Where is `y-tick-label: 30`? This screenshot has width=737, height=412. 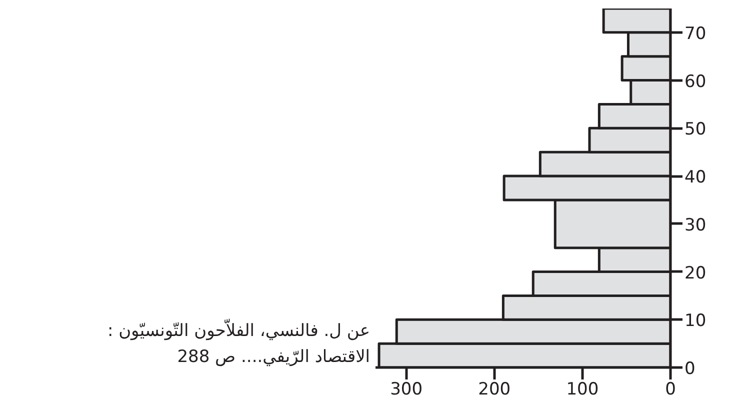
y-tick-label: 30 is located at coordinates (695, 225).